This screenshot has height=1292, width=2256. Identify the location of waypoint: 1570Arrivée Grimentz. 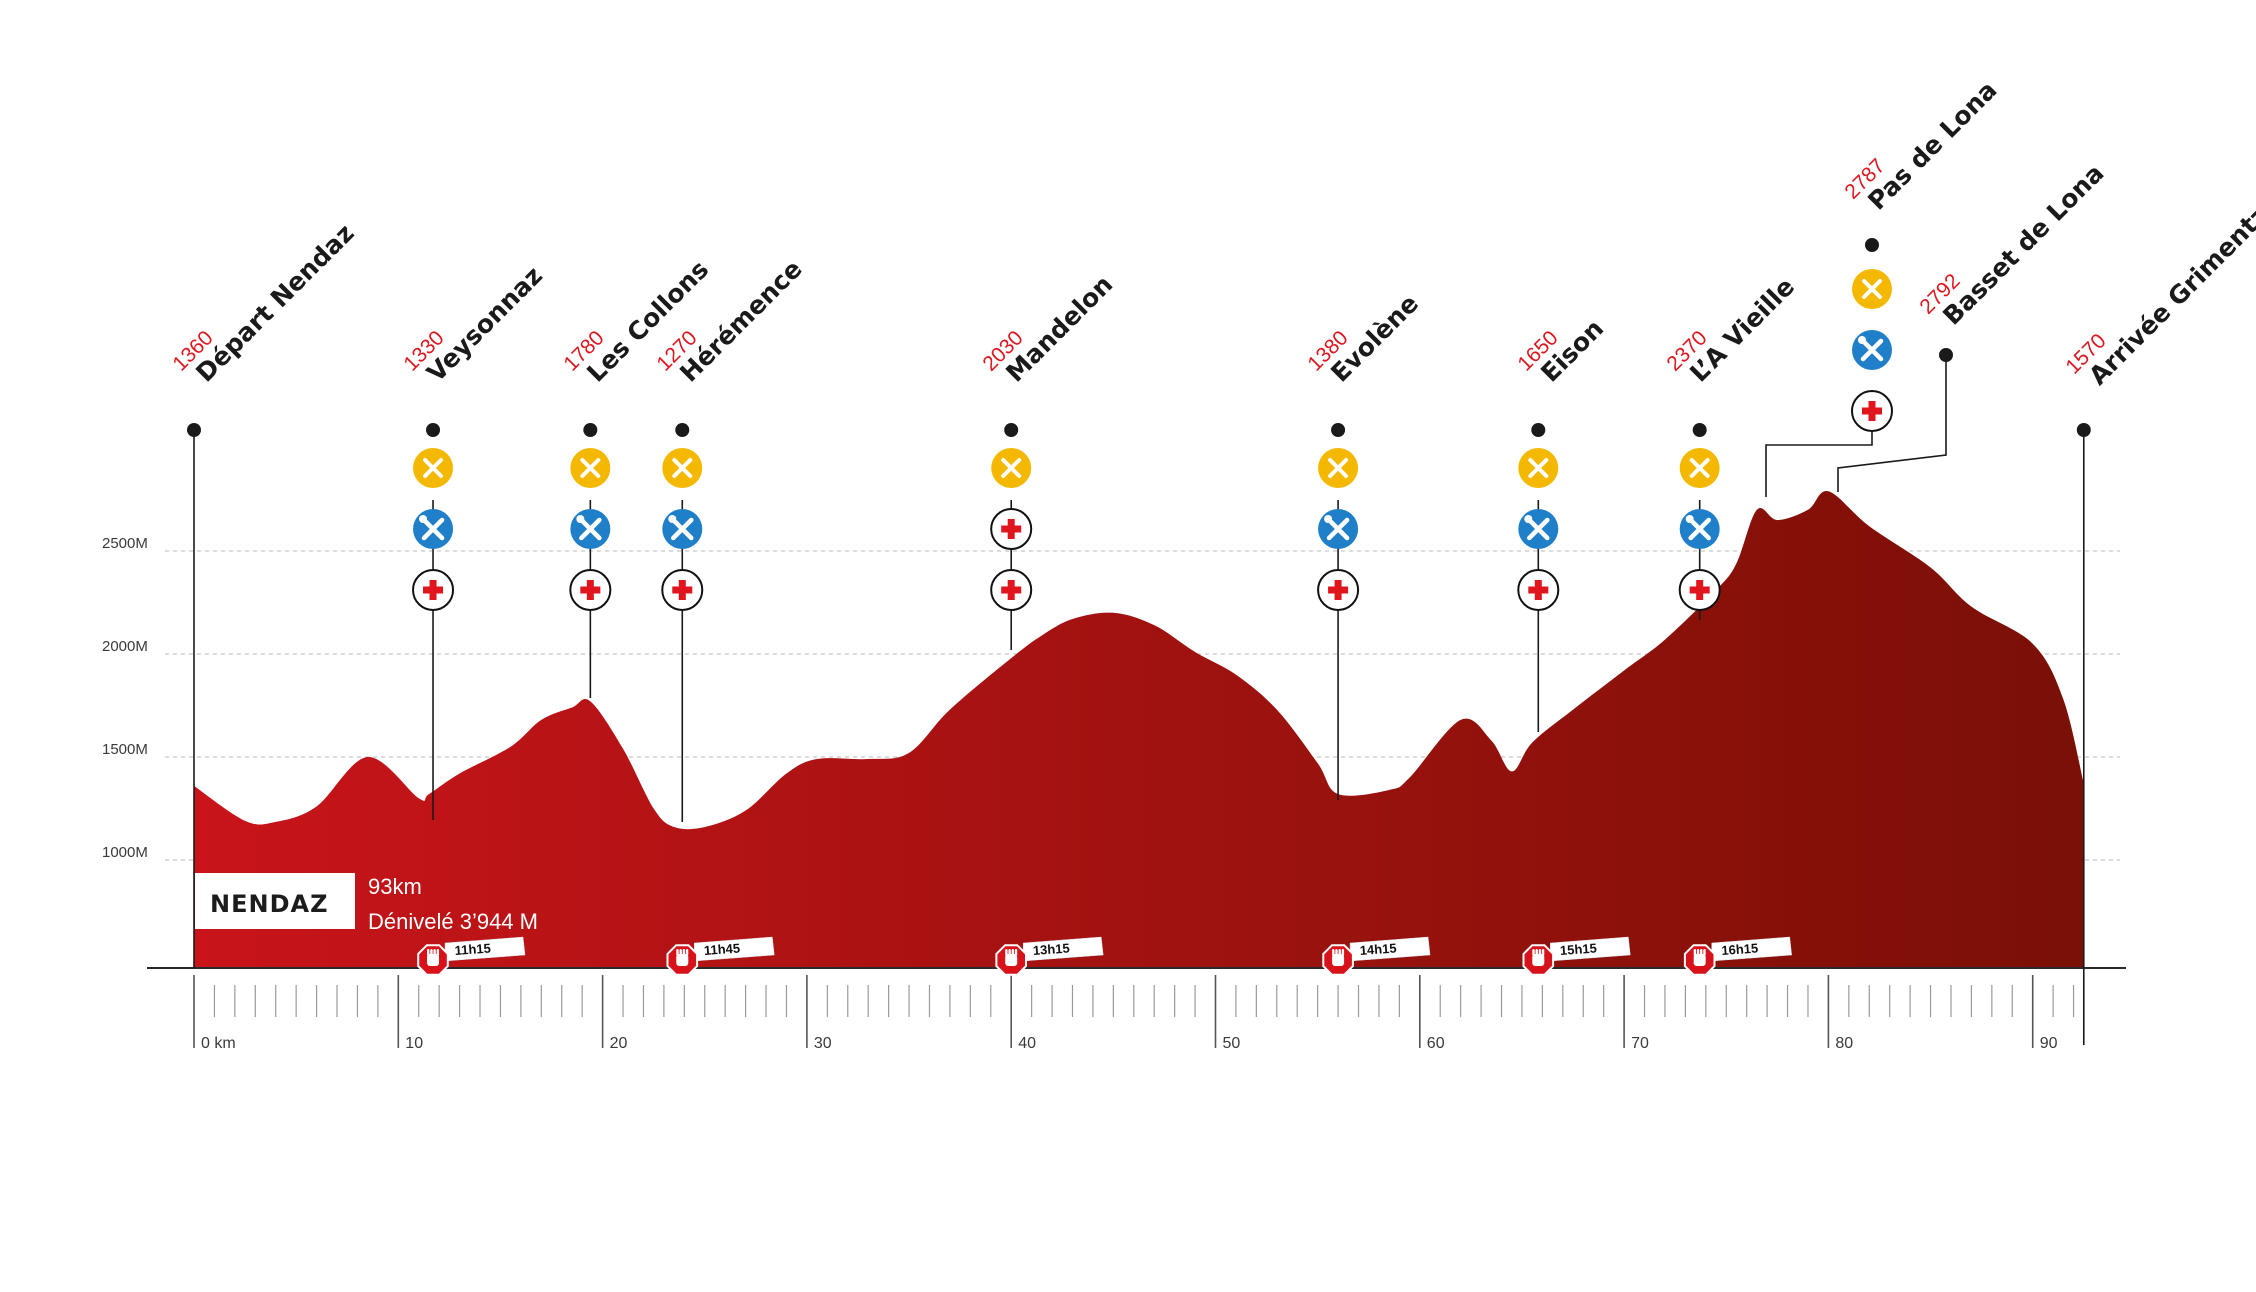
(2158, 615).